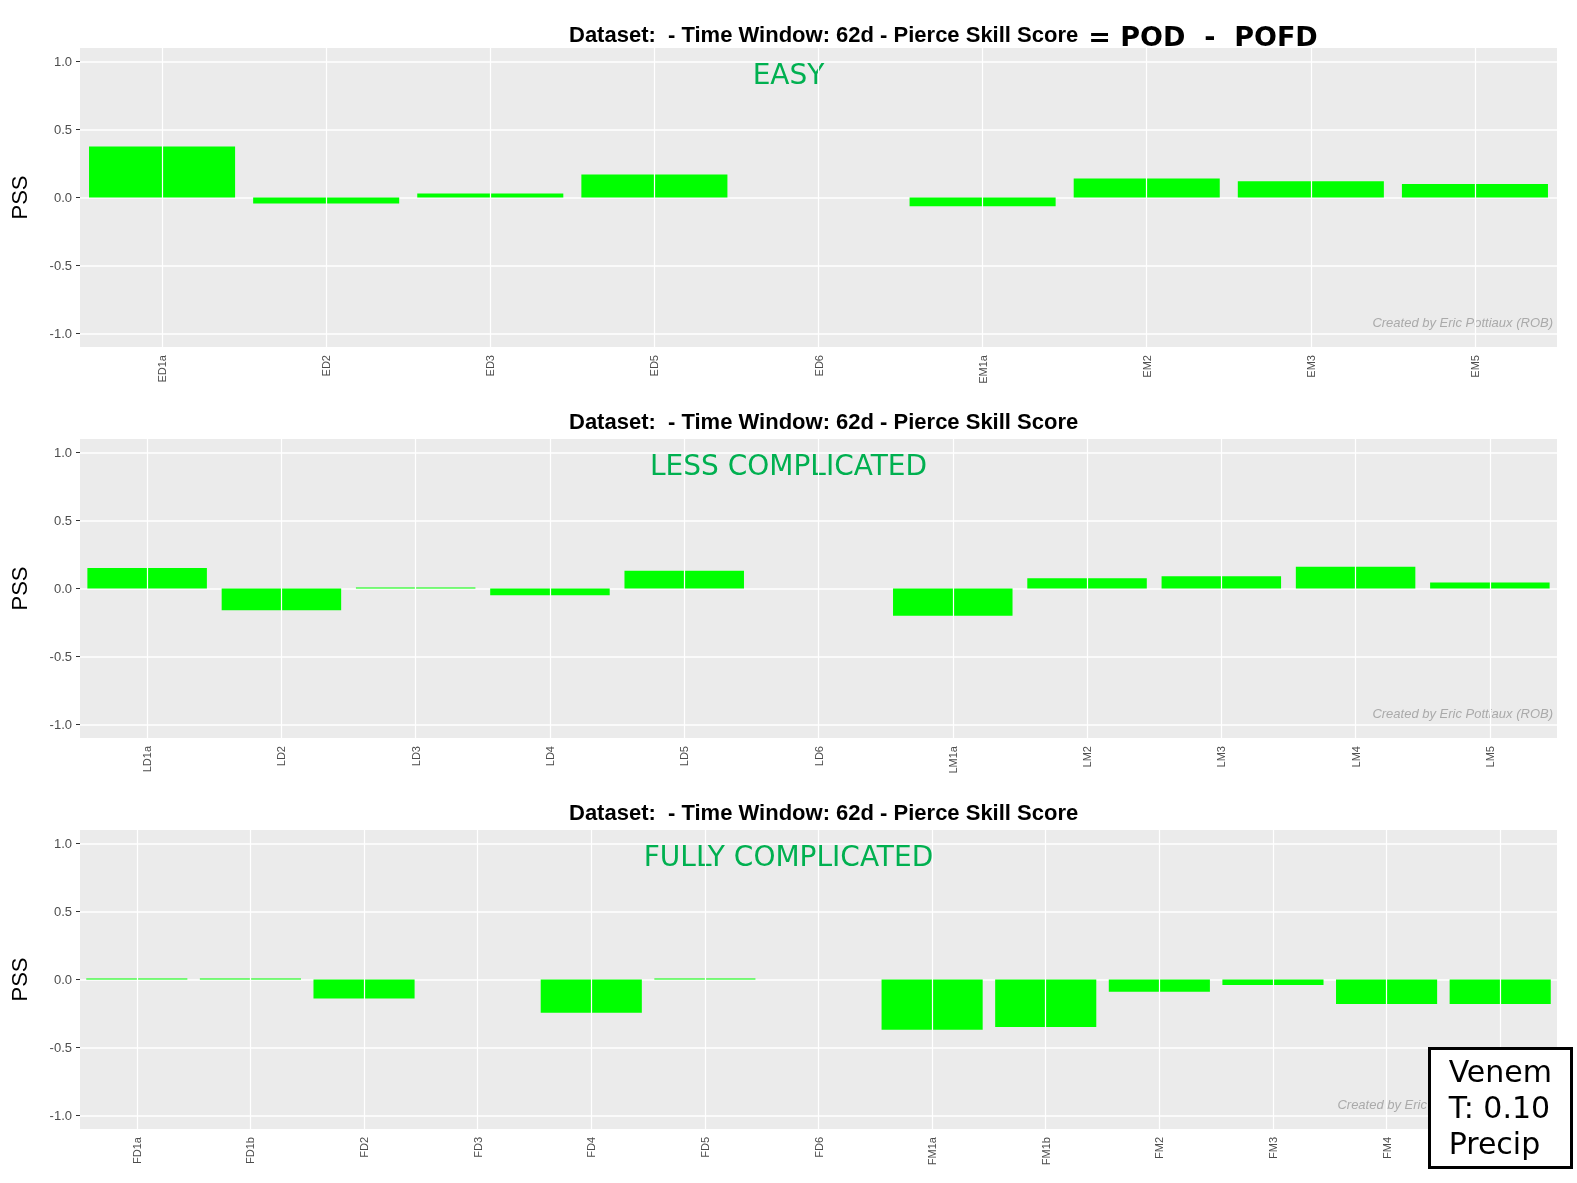 The width and height of the screenshot is (1577, 1183). What do you see at coordinates (1386, 1148) in the screenshot?
I see `x-tick-label: FM4` at bounding box center [1386, 1148].